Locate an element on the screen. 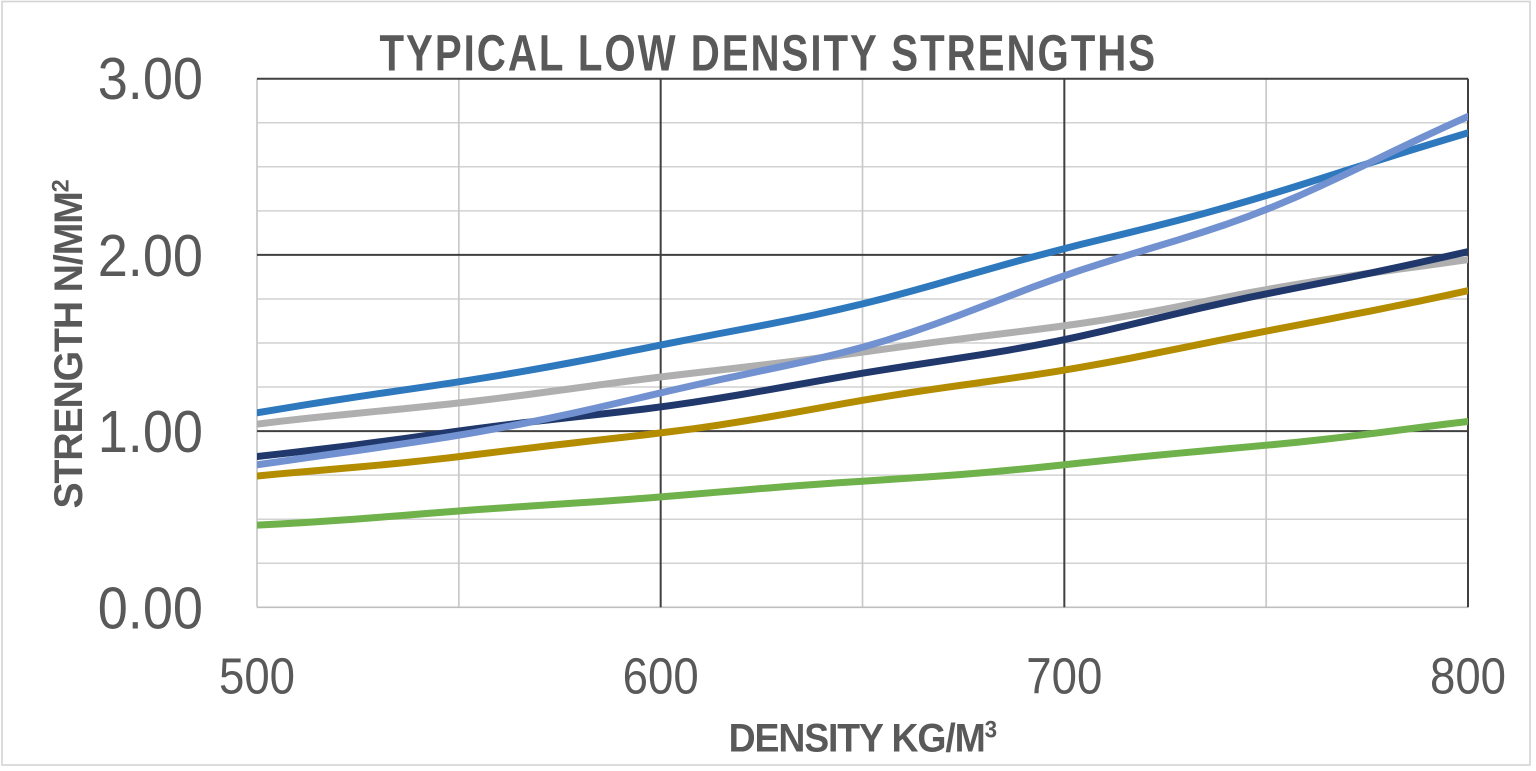 This screenshot has height=771, width=1536. svg-text: STRENGTH N/MM2 is located at coordinates (69, 344).